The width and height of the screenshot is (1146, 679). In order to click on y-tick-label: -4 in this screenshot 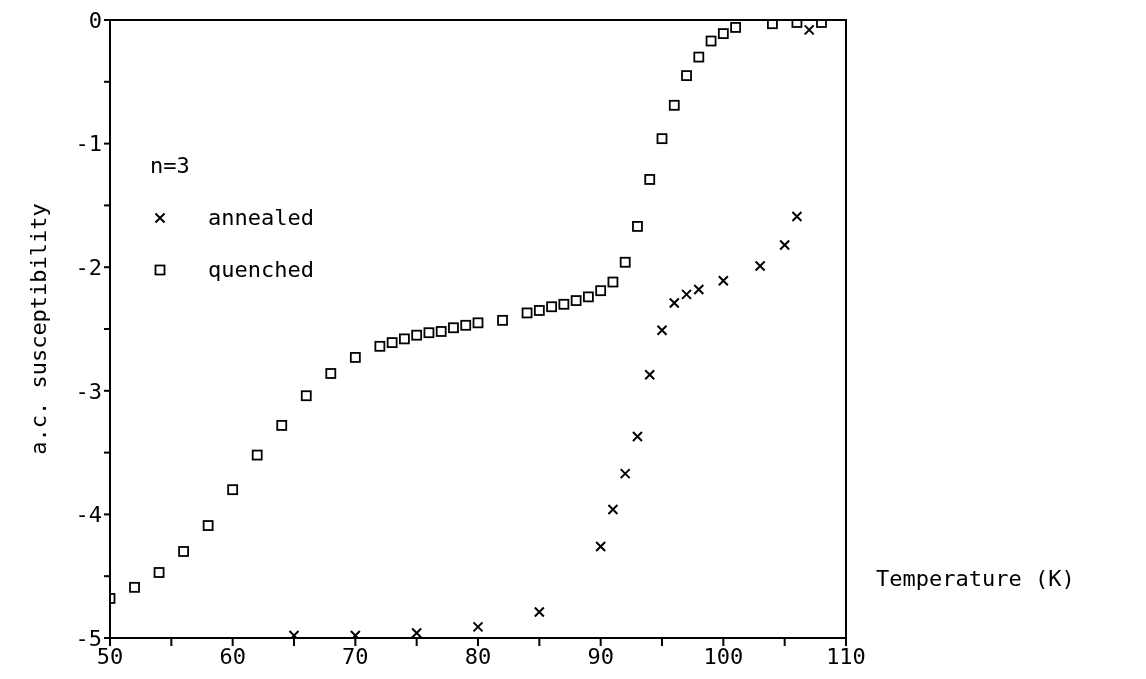, I will do `click(88, 515)`.